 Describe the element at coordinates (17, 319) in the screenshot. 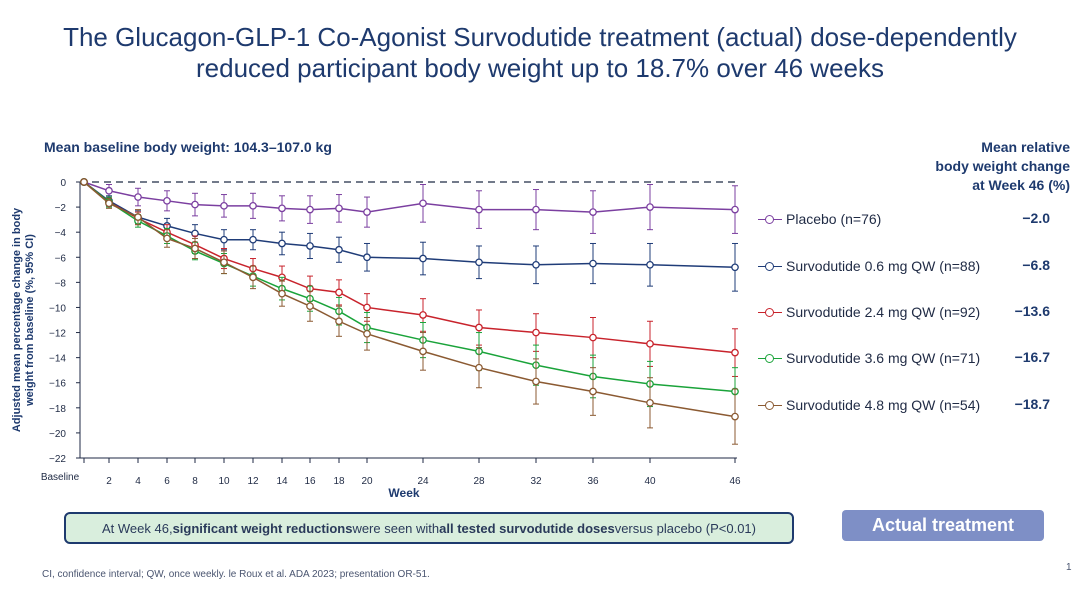

I see `y-axis-label: Adjusted mean percentage change in body` at that location.